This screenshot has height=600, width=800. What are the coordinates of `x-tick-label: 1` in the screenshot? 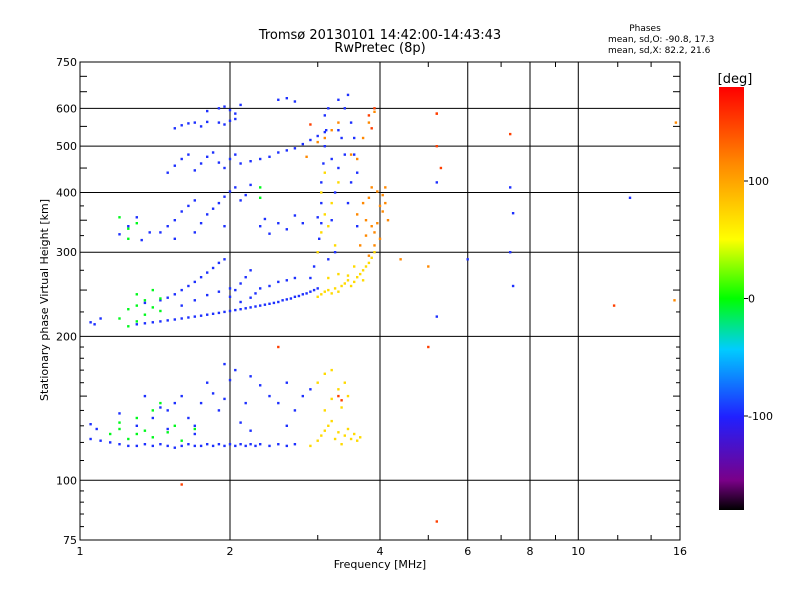 It's located at (80, 551).